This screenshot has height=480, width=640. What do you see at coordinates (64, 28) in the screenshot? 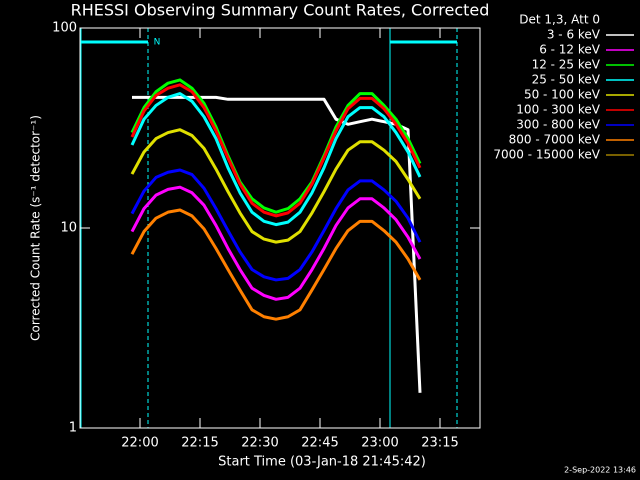
I see `y-tick-label: 100` at bounding box center [64, 28].